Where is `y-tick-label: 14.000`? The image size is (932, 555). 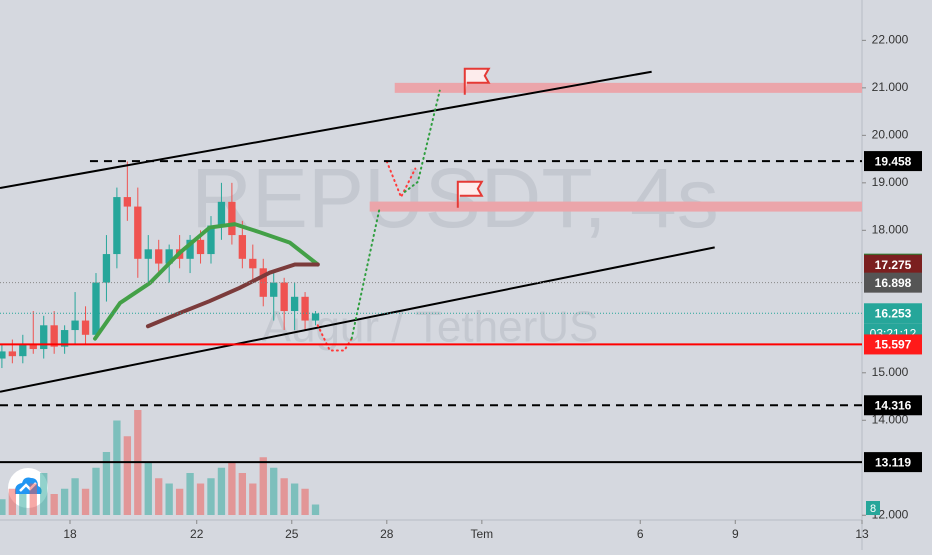
y-tick-label: 14.000 is located at coordinates (890, 419).